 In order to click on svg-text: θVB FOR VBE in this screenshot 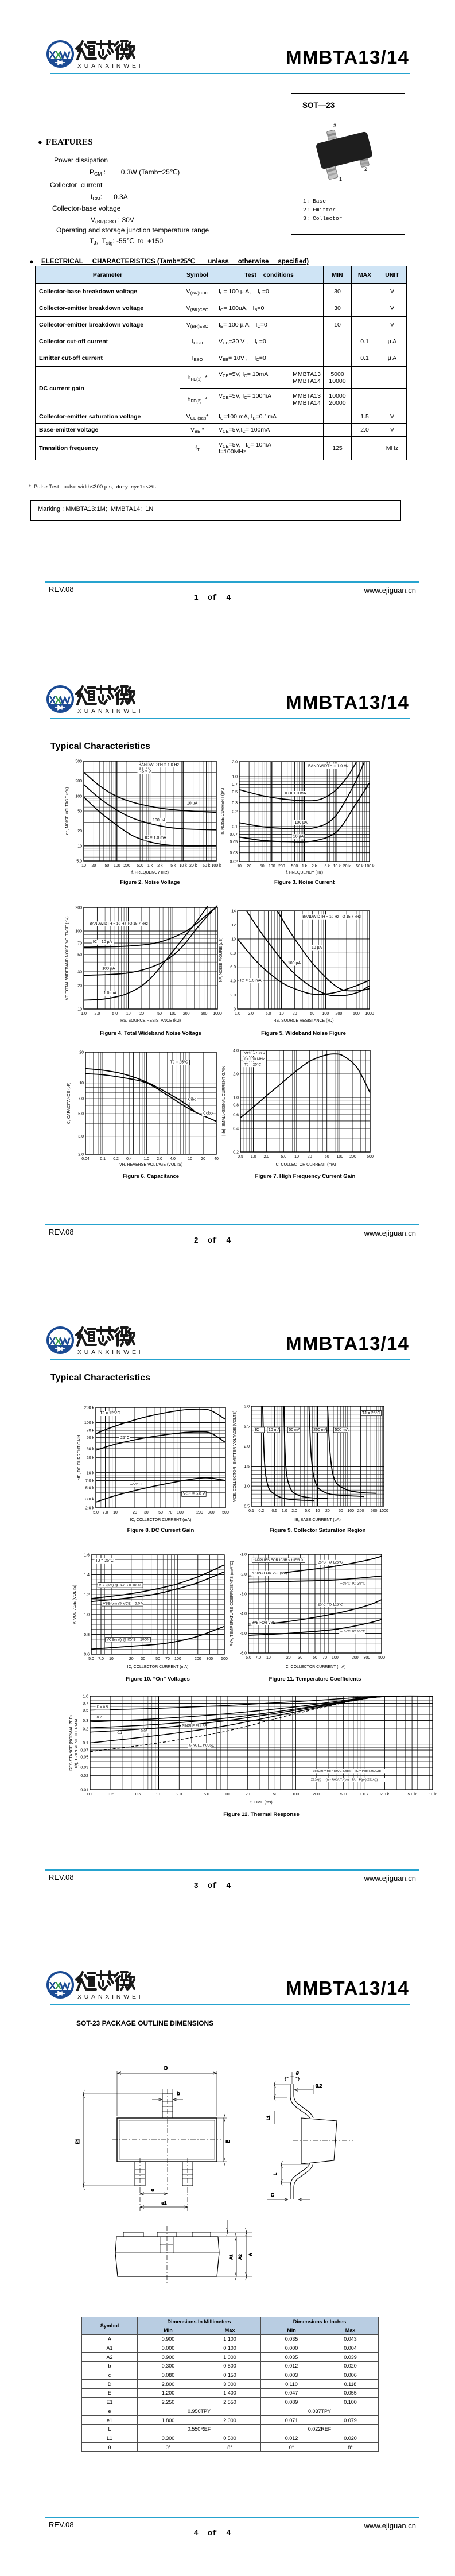, I will do `click(263, 1623)`.